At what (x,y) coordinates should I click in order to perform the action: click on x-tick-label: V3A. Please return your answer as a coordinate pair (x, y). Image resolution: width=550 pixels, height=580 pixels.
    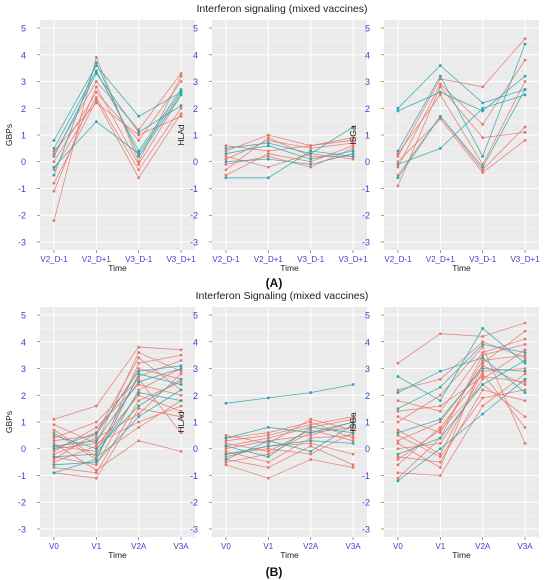
    Looking at the image, I should click on (353, 546).